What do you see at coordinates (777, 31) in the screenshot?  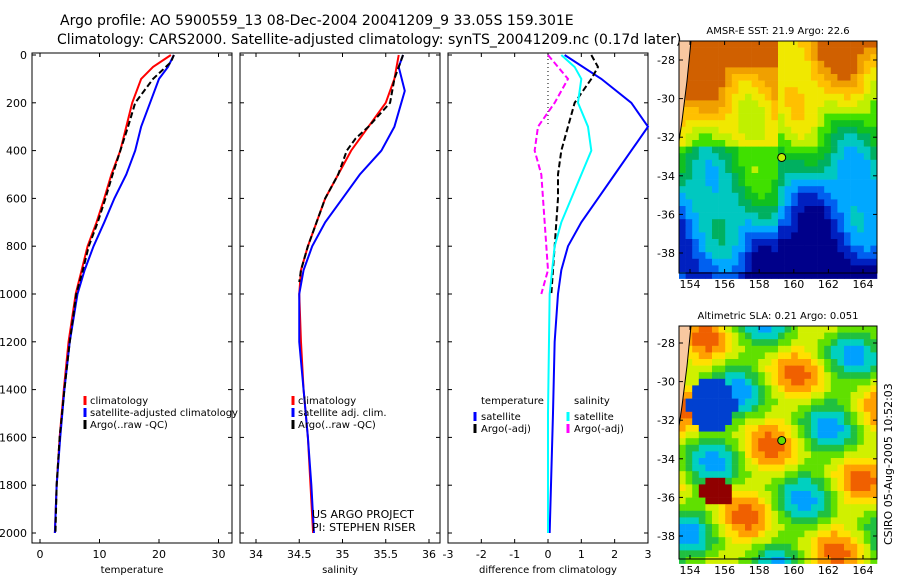 I see `map-title: AMSR-E SST: 21.9 Argo: 22.6` at bounding box center [777, 31].